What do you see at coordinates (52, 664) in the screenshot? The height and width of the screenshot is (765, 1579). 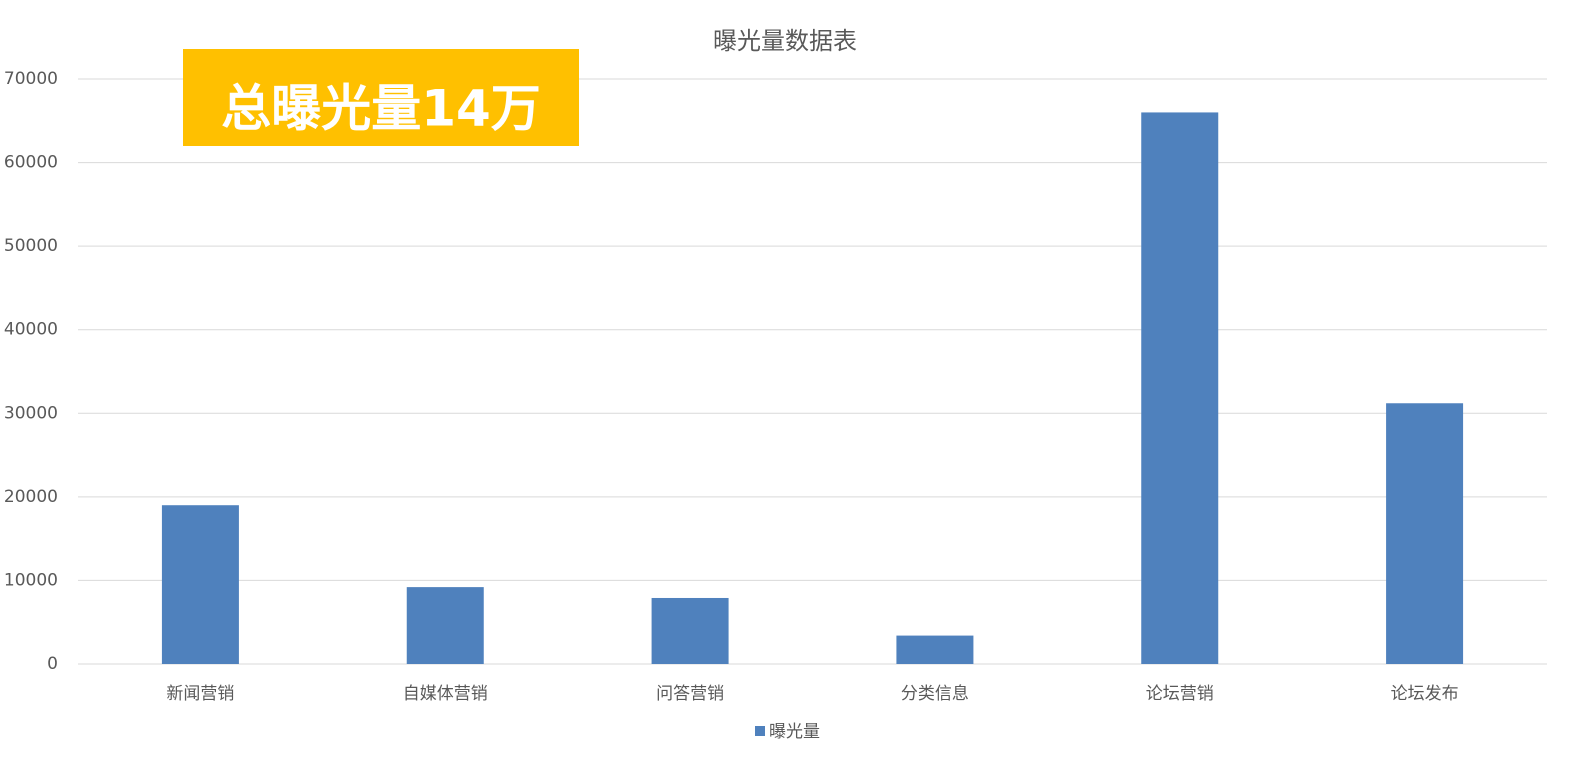 I see `y-tick-label: 0` at bounding box center [52, 664].